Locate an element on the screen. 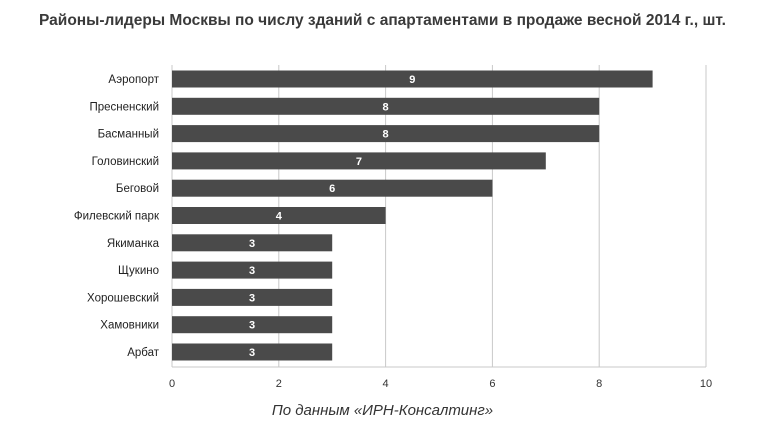 The image size is (765, 426). category-label: Филевский парк is located at coordinates (117, 217).